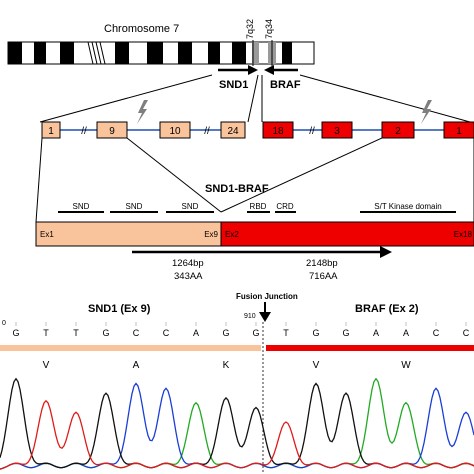 Image resolution: width=474 pixels, height=474 pixels. What do you see at coordinates (47, 234) in the screenshot?
I see `fusion-exon-label: Ex1` at bounding box center [47, 234].